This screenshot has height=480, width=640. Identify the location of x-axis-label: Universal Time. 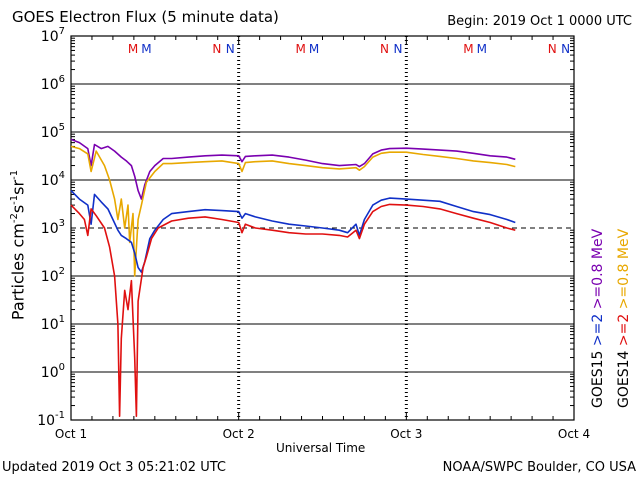
(321, 448).